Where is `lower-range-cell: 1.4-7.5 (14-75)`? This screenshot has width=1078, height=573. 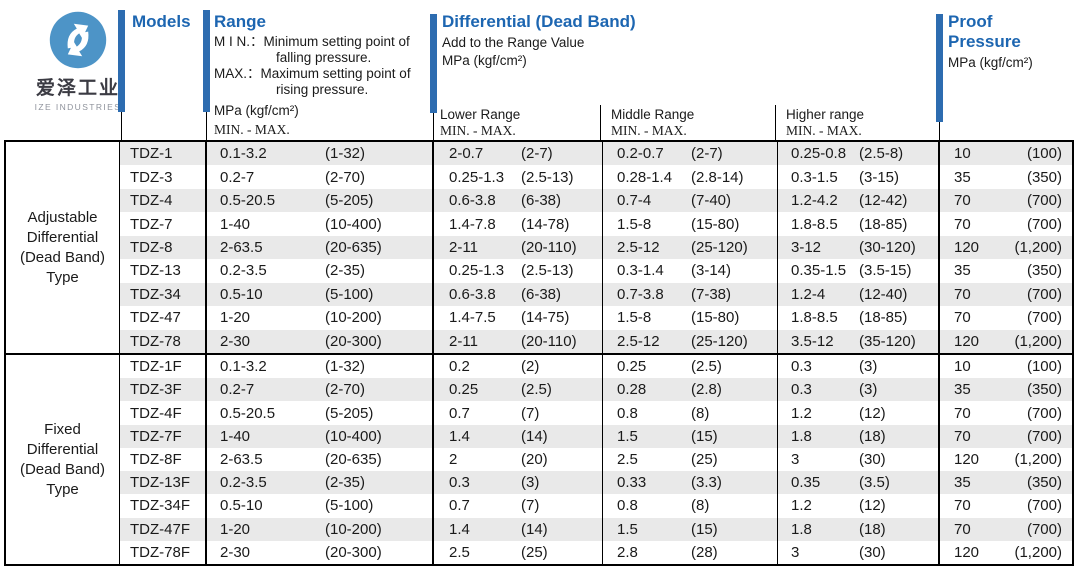 lower-range-cell: 1.4-7.5 (14-75) is located at coordinates (517, 318).